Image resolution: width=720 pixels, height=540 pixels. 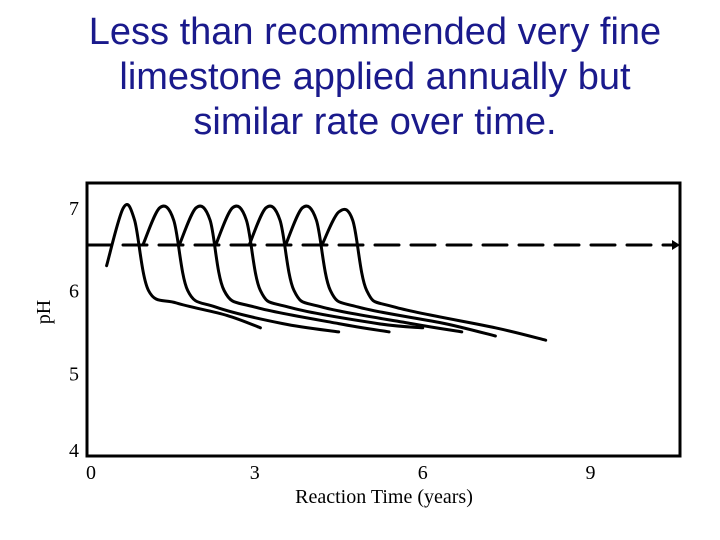 I want to click on x-tick-label: 3, so click(x=255, y=473).